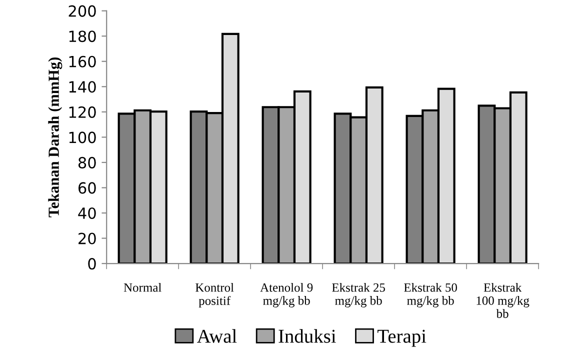 The image size is (561, 361). What do you see at coordinates (358, 295) in the screenshot?
I see `x-tick-label: Ekstrak 25 mg/kg bb` at bounding box center [358, 295].